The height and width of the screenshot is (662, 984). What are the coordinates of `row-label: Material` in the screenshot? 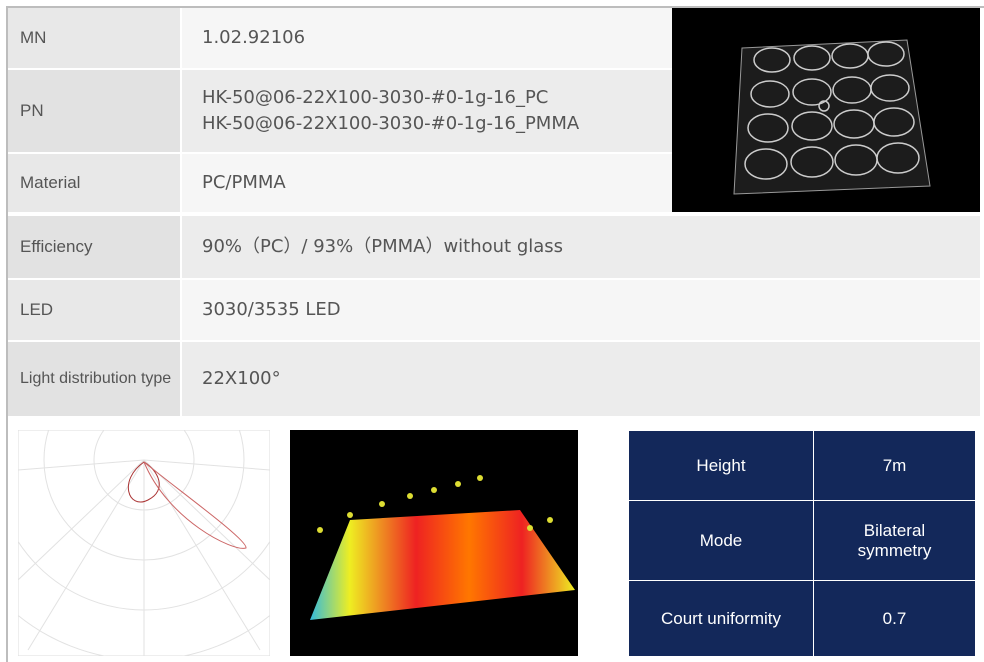 It's located at (94, 183).